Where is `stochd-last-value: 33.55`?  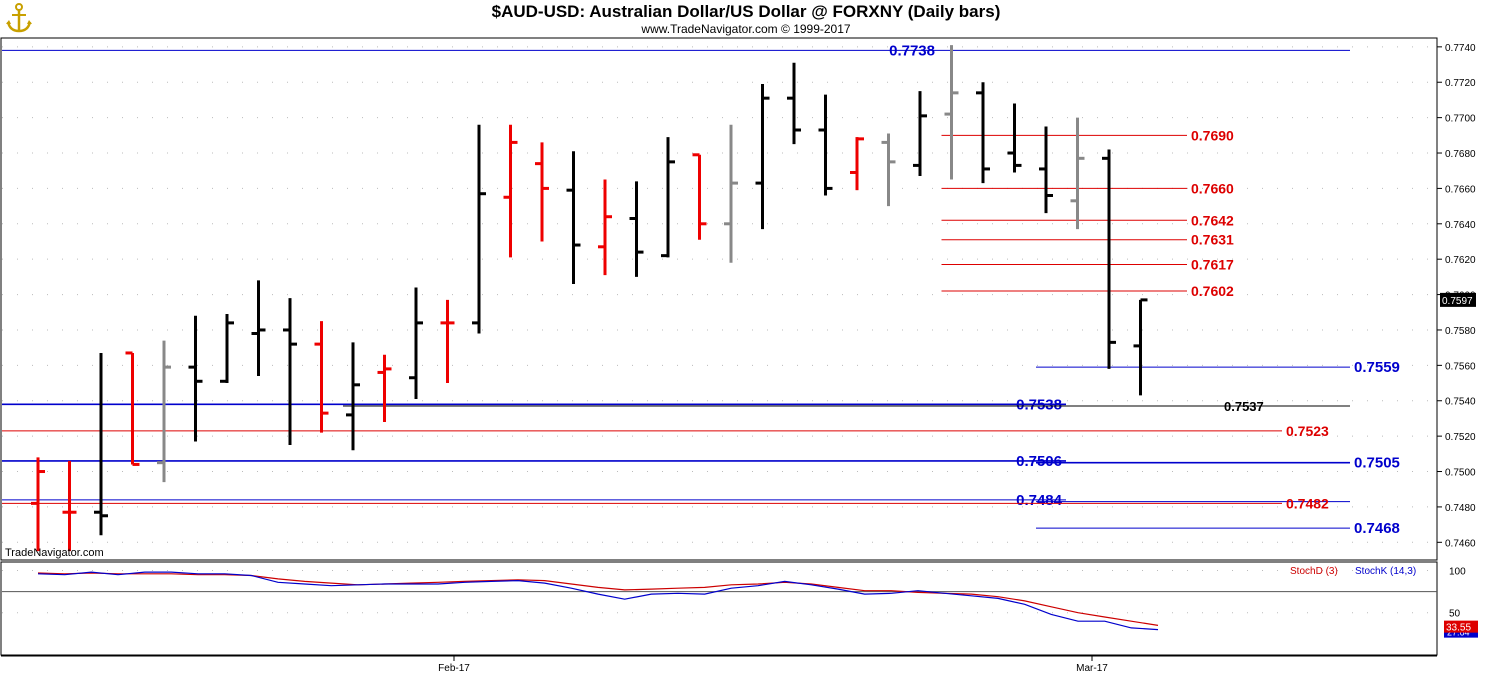 stochd-last-value: 33.55 is located at coordinates (1458, 628).